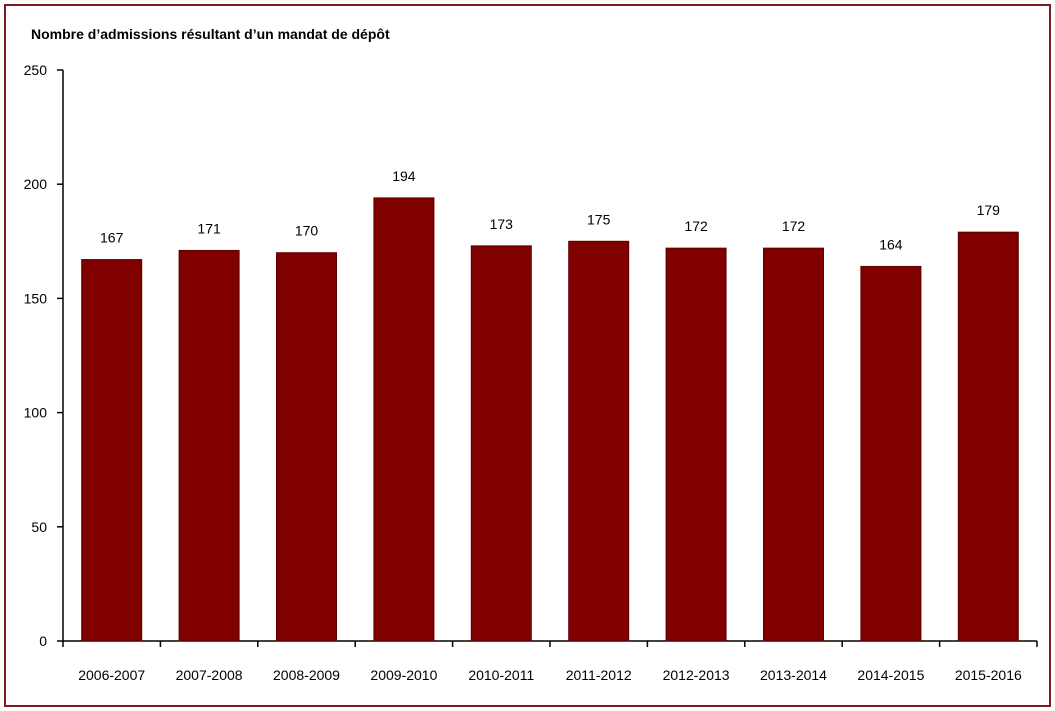  Describe the element at coordinates (36, 413) in the screenshot. I see `y-tick-label: 100` at that location.